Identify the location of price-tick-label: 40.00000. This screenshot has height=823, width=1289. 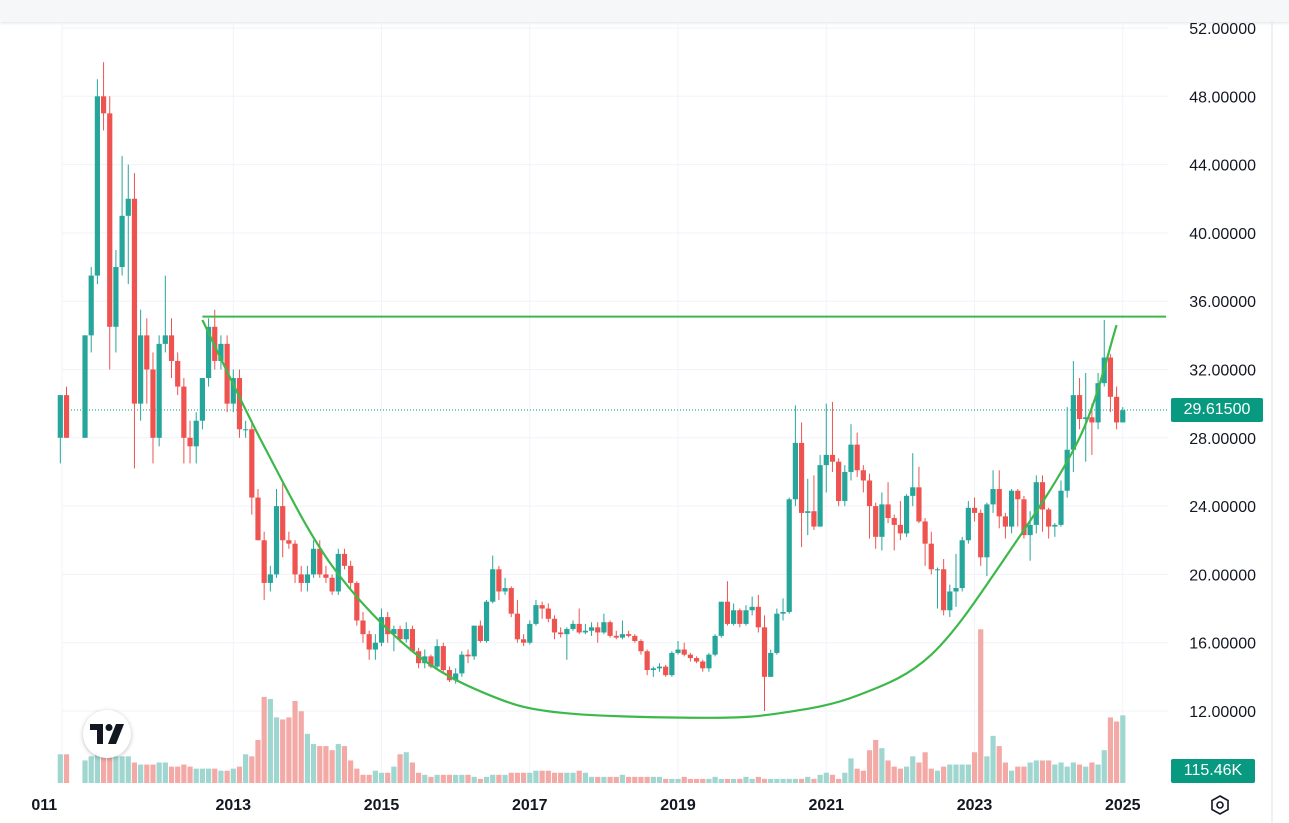
(1222, 234).